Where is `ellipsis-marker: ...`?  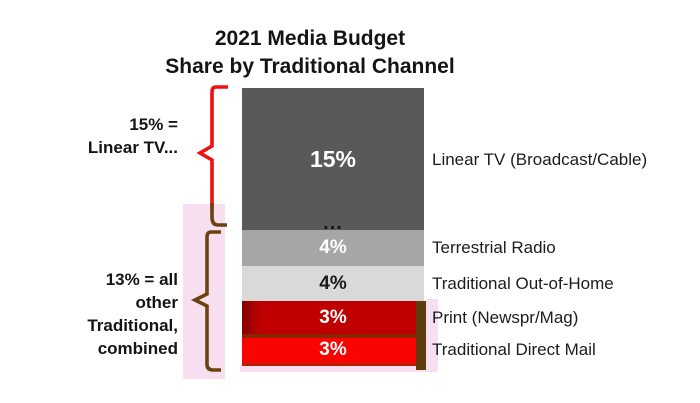
ellipsis-marker: ... is located at coordinates (333, 223).